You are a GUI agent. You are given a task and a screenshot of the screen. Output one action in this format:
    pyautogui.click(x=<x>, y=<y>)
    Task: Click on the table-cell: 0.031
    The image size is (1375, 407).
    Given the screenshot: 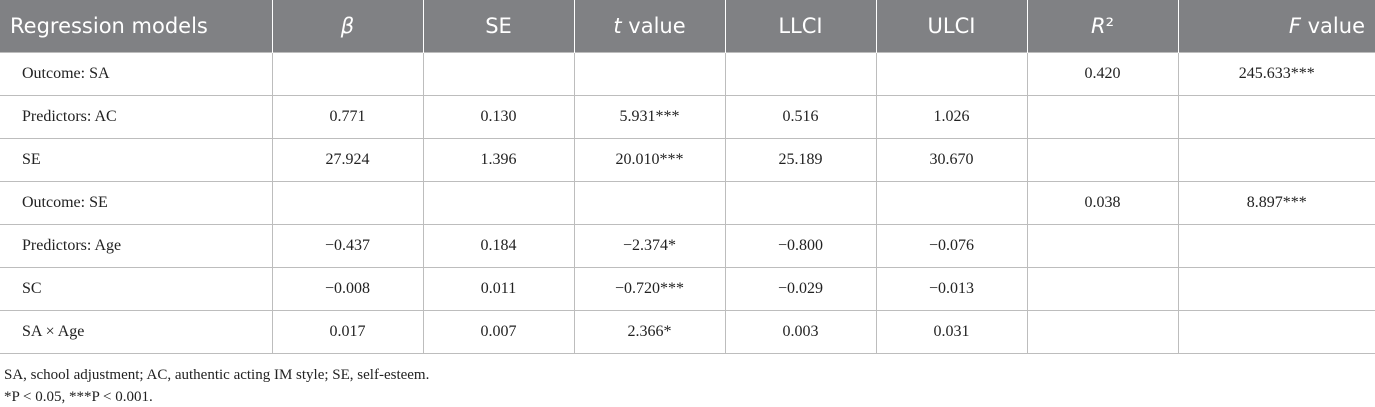 What is the action you would take?
    pyautogui.click(x=951, y=332)
    